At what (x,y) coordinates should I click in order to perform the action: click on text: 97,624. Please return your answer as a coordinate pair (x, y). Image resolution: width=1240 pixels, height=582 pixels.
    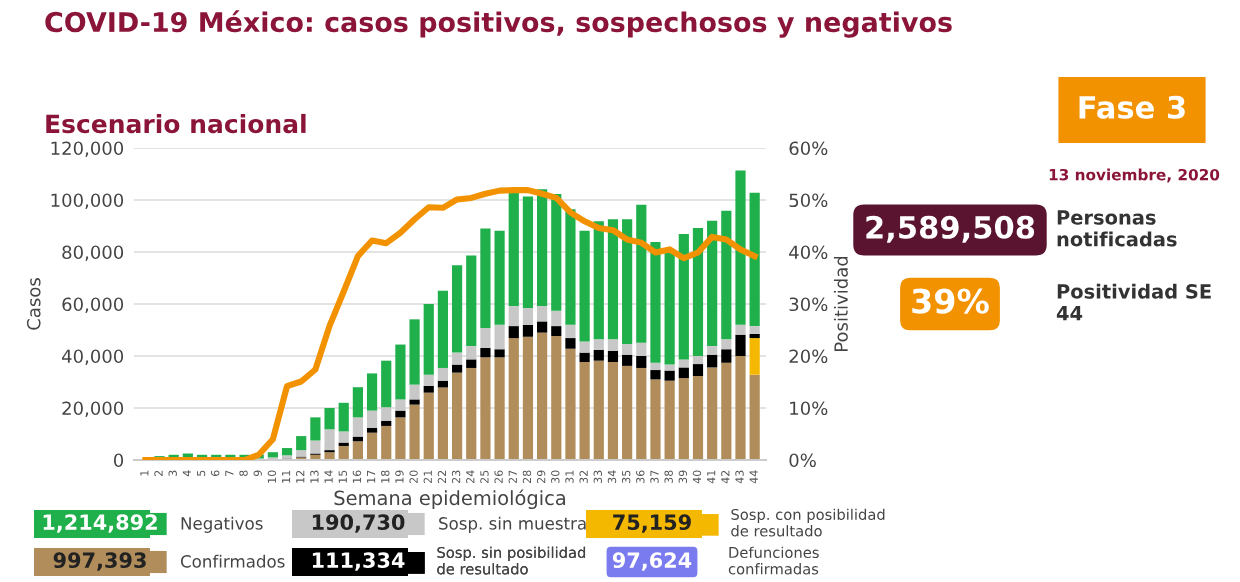
    Looking at the image, I should click on (652, 561).